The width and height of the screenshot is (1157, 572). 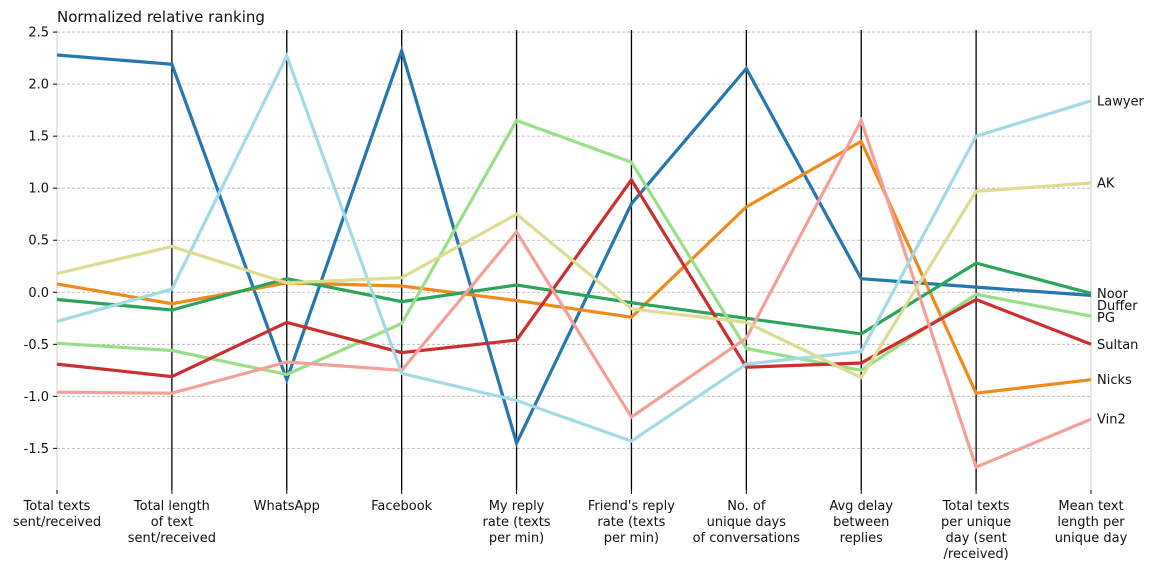 I want to click on y-tick-labels: -1.5 -1.0 -0.5 0.0 0.5 1.0 1.5 2.0 2.5, so click(x=40, y=241).